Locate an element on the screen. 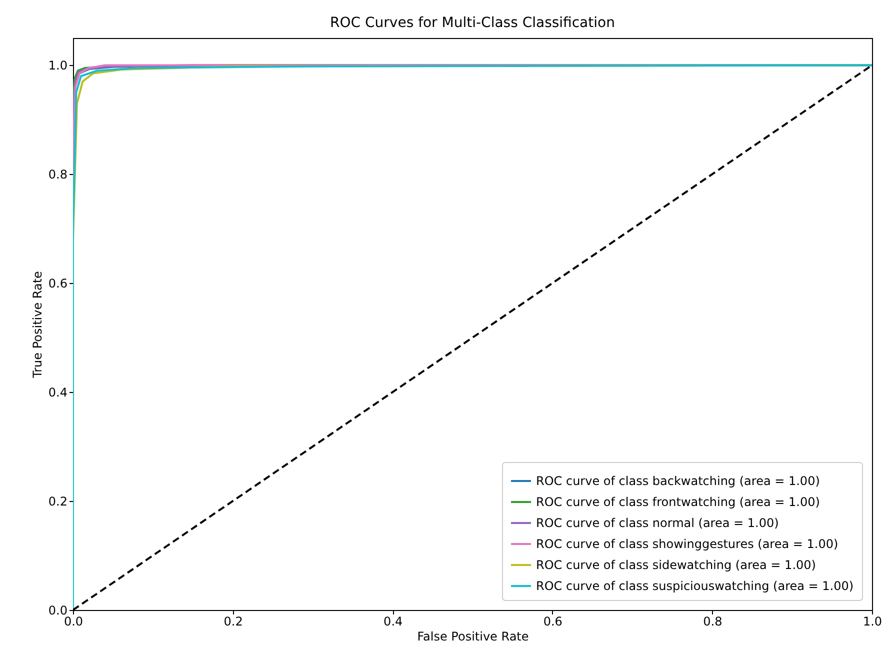 Image resolution: width=883 pixels, height=654 pixels. x-tick-label: 0.6 is located at coordinates (552, 621).